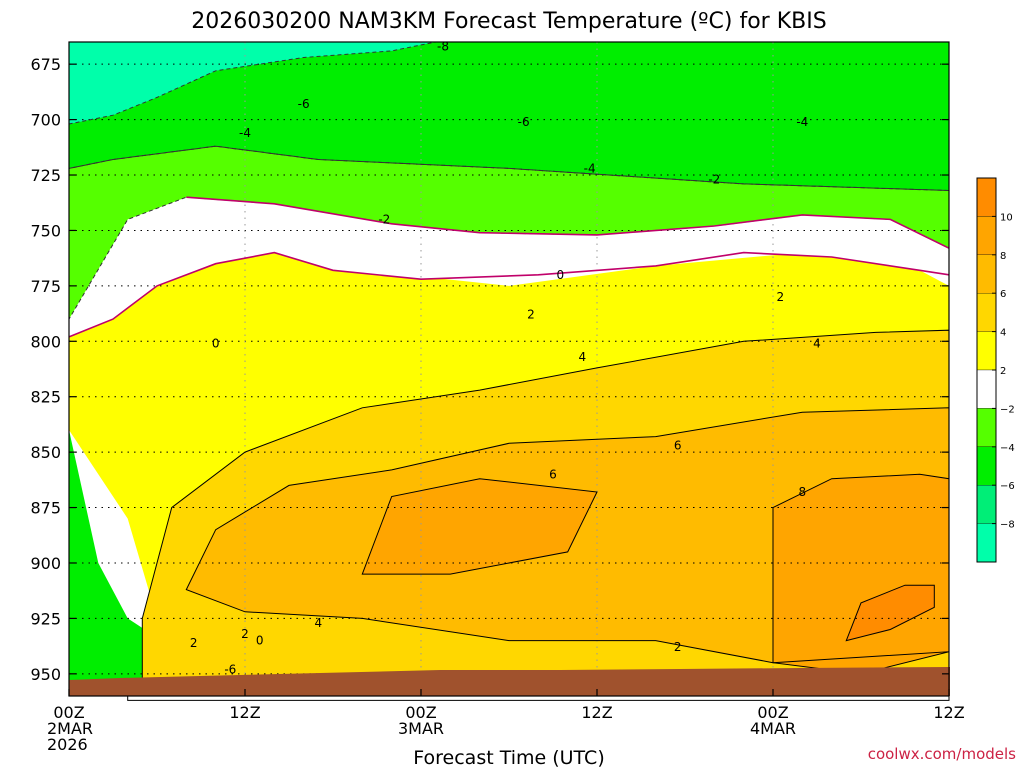  Describe the element at coordinates (244, 712) in the screenshot. I see `x-tick-label-h12-0: 12Z` at that location.